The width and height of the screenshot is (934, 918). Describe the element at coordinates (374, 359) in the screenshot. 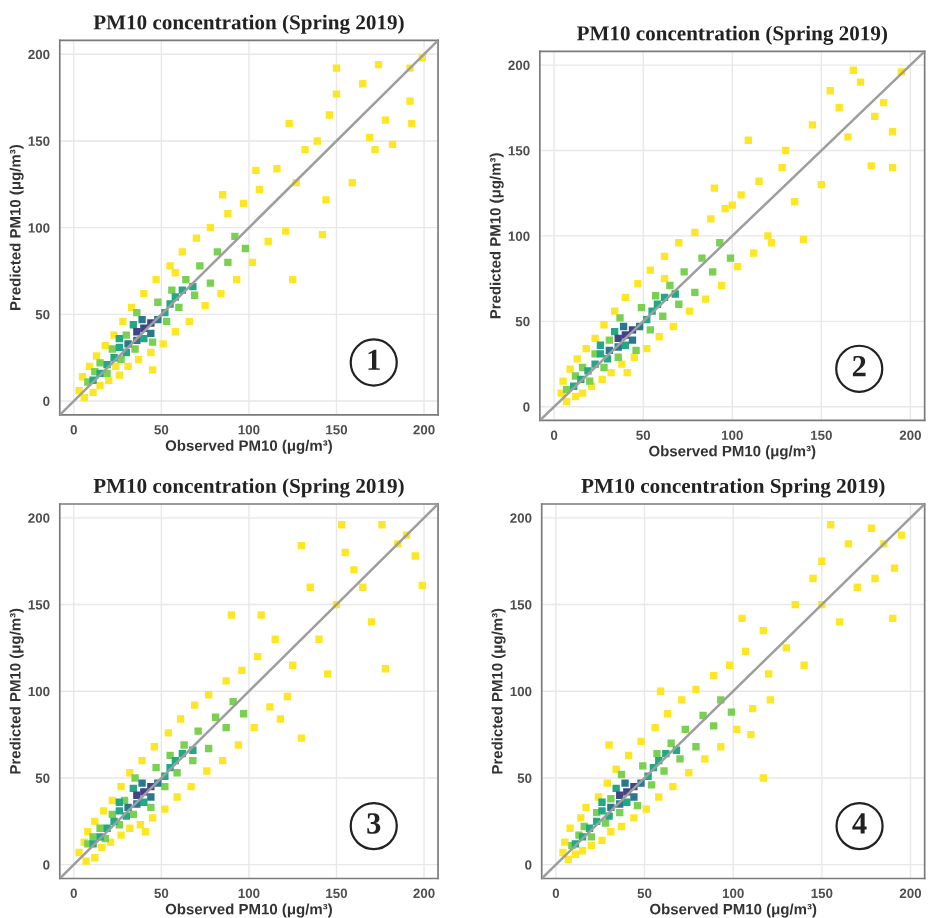

I see `annotation: 1` at that location.